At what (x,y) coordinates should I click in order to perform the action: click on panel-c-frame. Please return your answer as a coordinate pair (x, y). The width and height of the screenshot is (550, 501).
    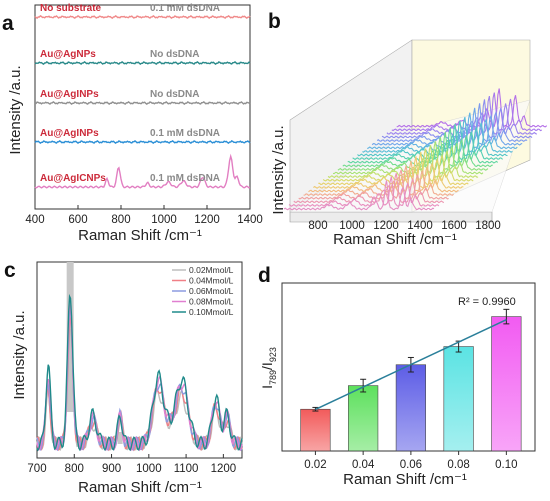
    Looking at the image, I should click on (139, 360).